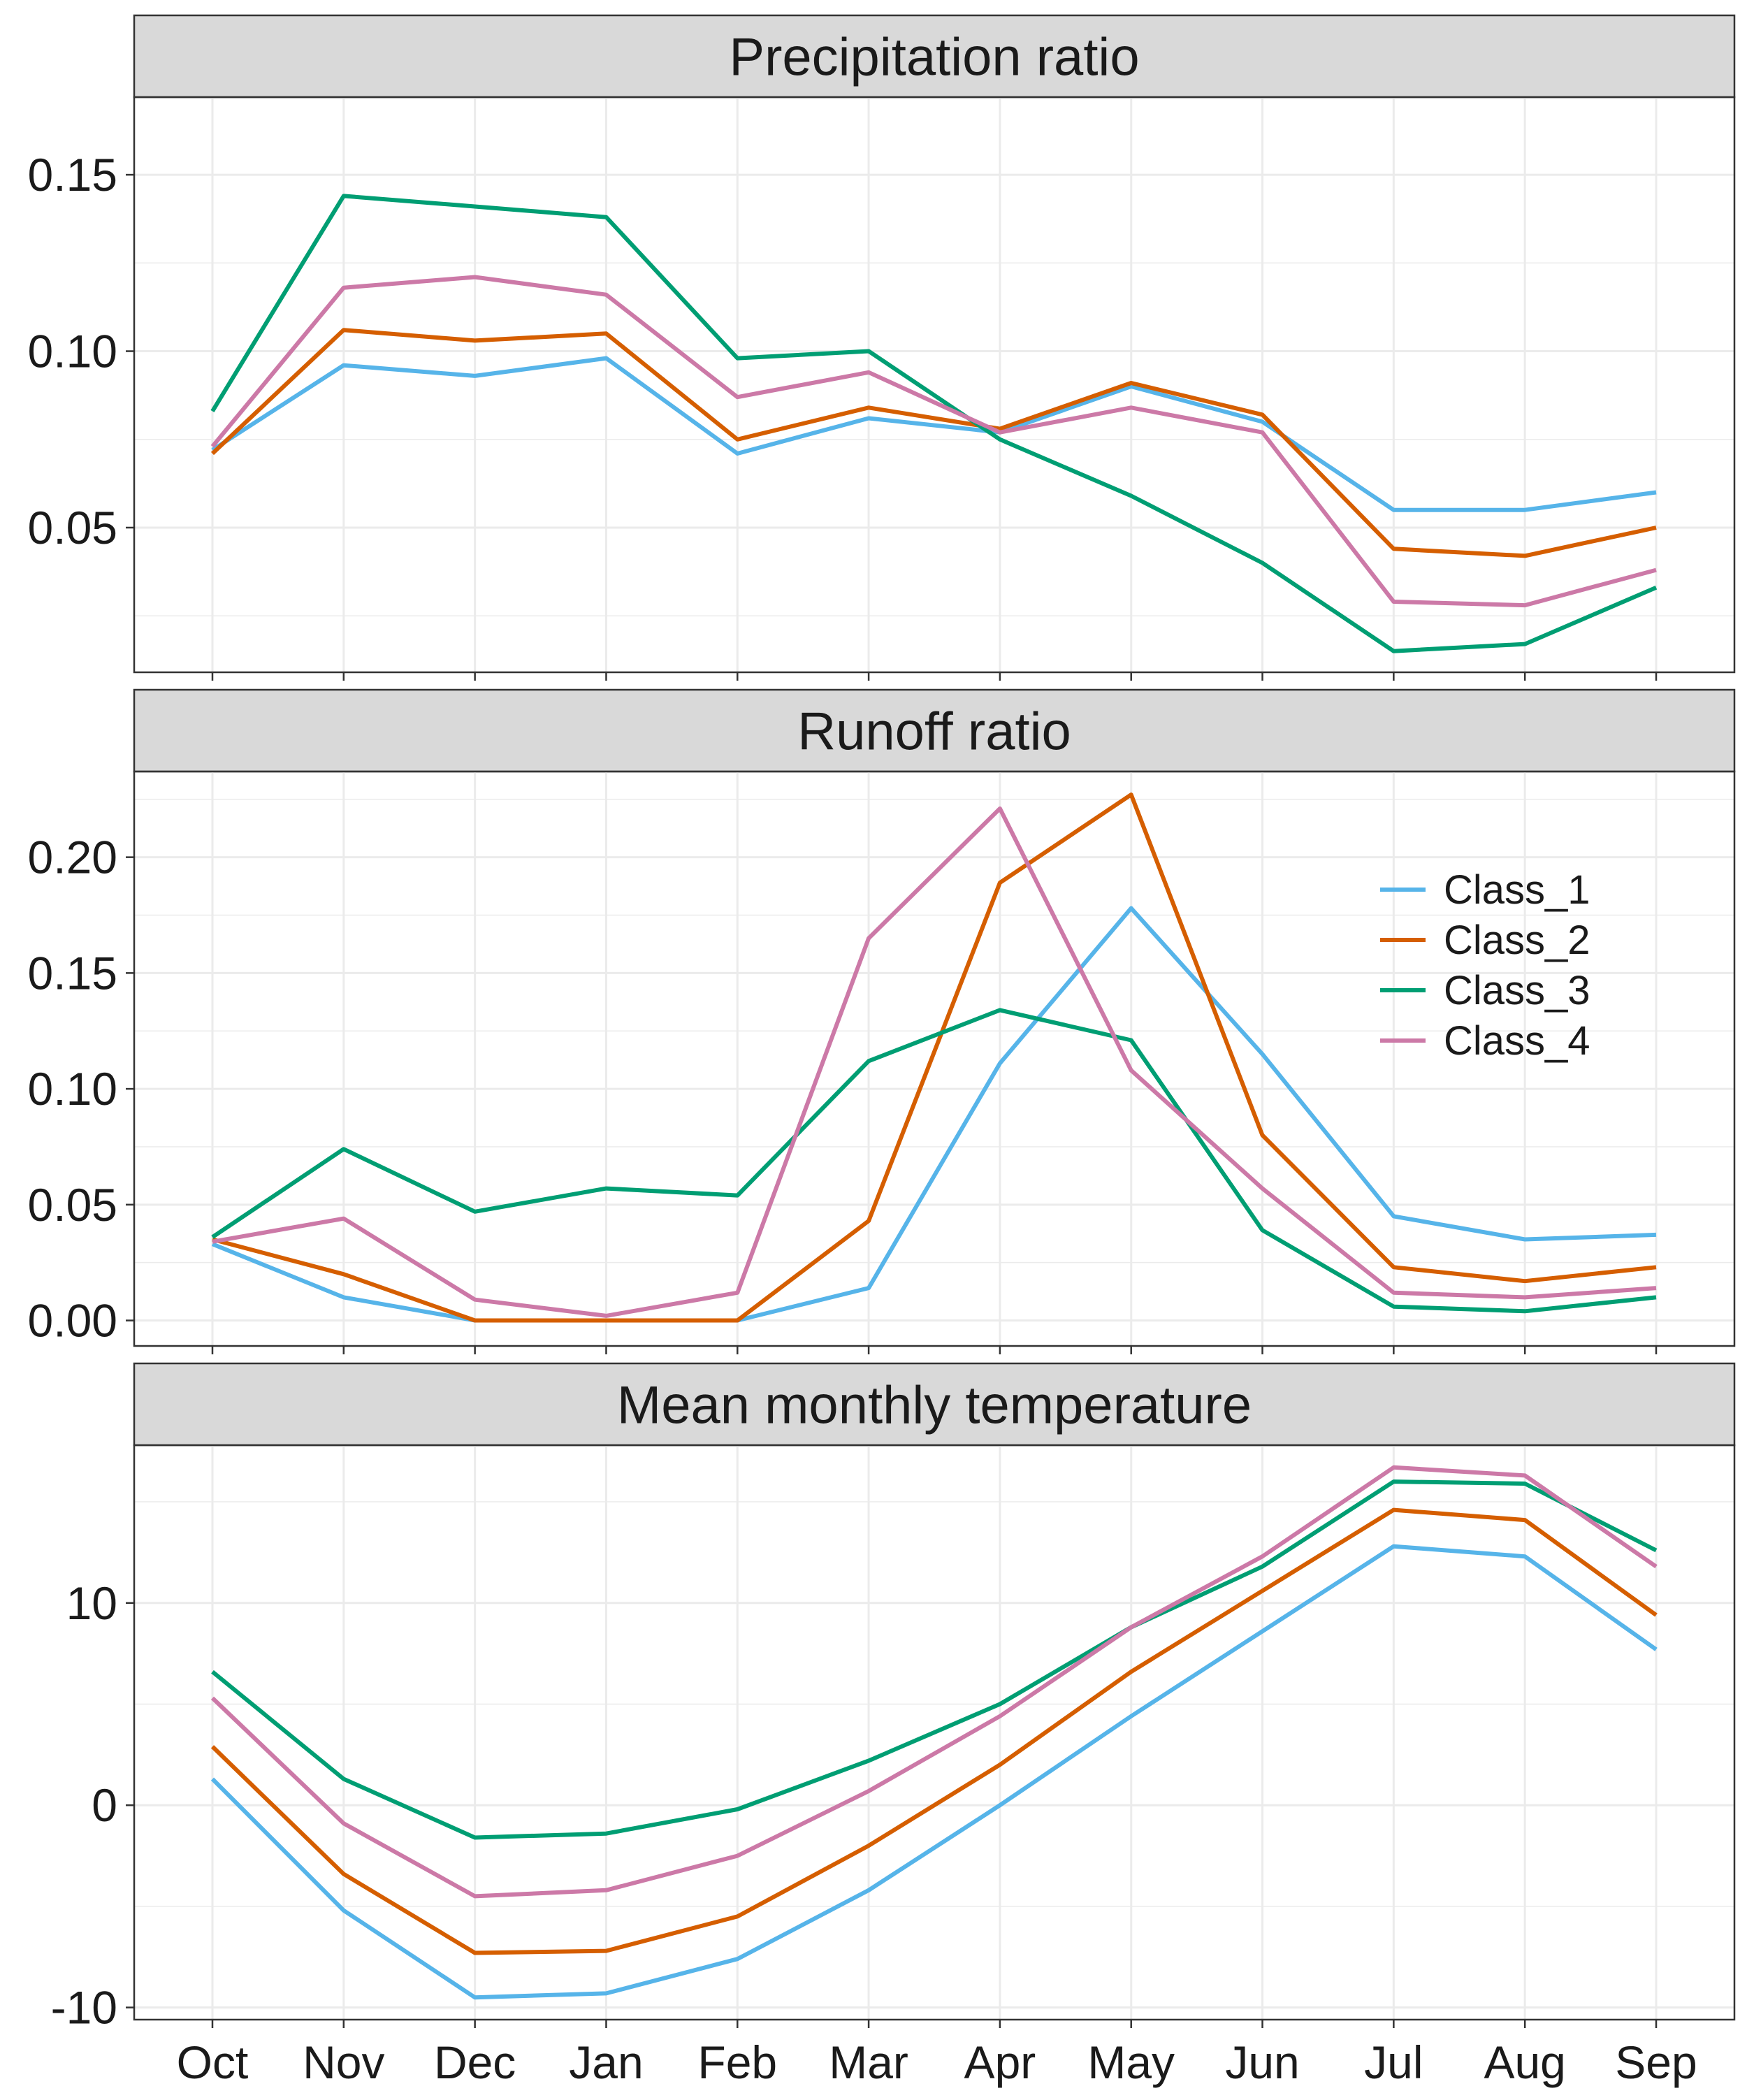 The height and width of the screenshot is (2100, 1747). What do you see at coordinates (1517, 991) in the screenshot?
I see `legend-label: Class_3` at bounding box center [1517, 991].